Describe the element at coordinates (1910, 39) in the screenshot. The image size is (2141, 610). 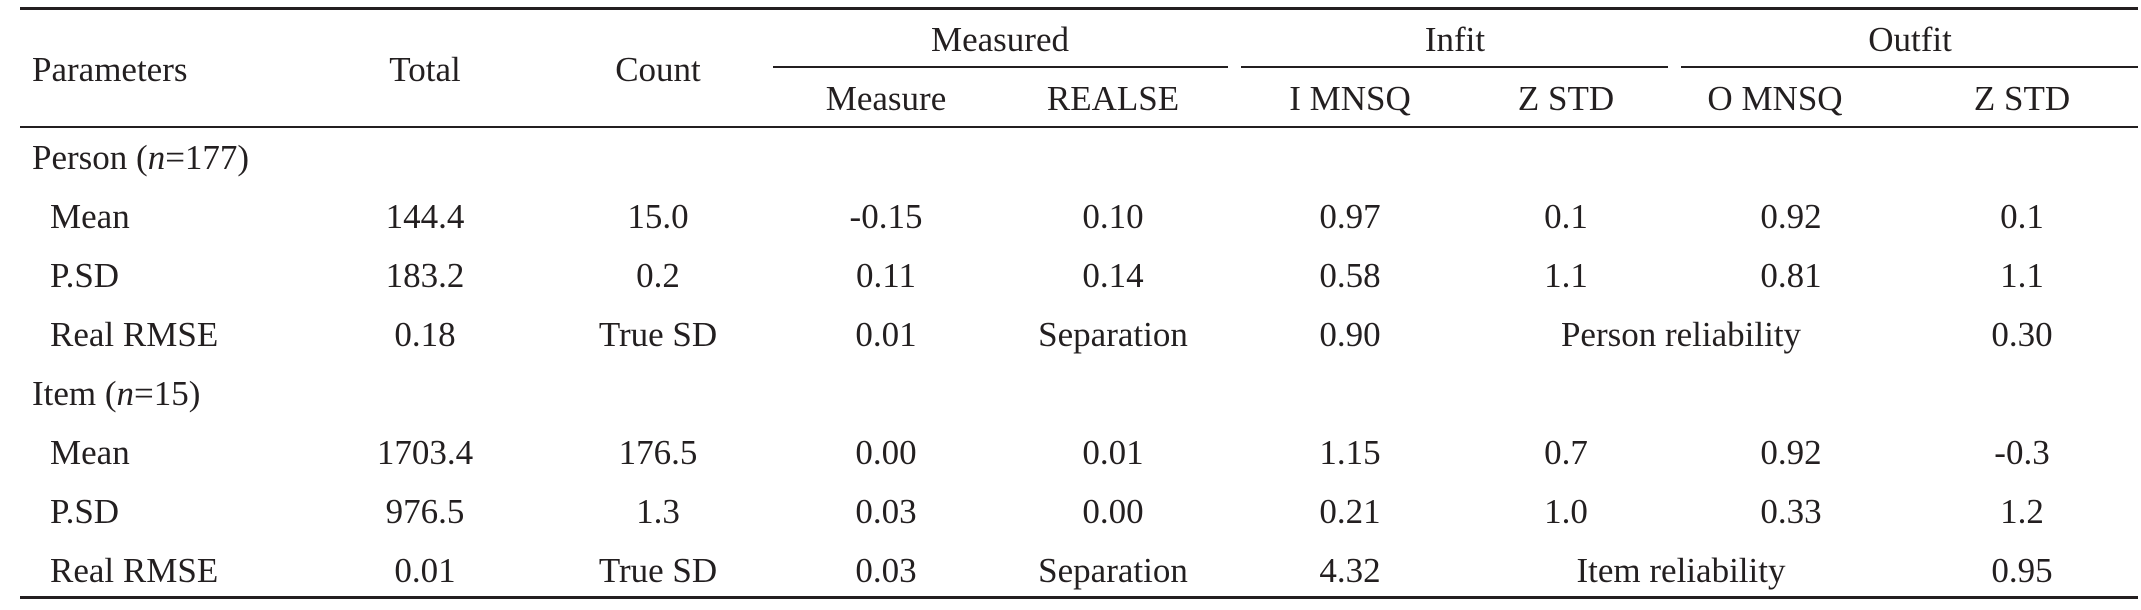
I see `header-group-outfit: Outfit` at that location.